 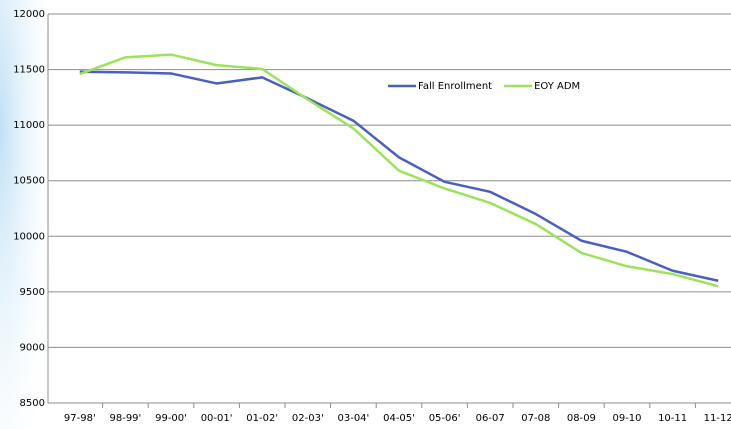 What do you see at coordinates (490, 418) in the screenshot?
I see `x-tick-label: 06-07` at bounding box center [490, 418].